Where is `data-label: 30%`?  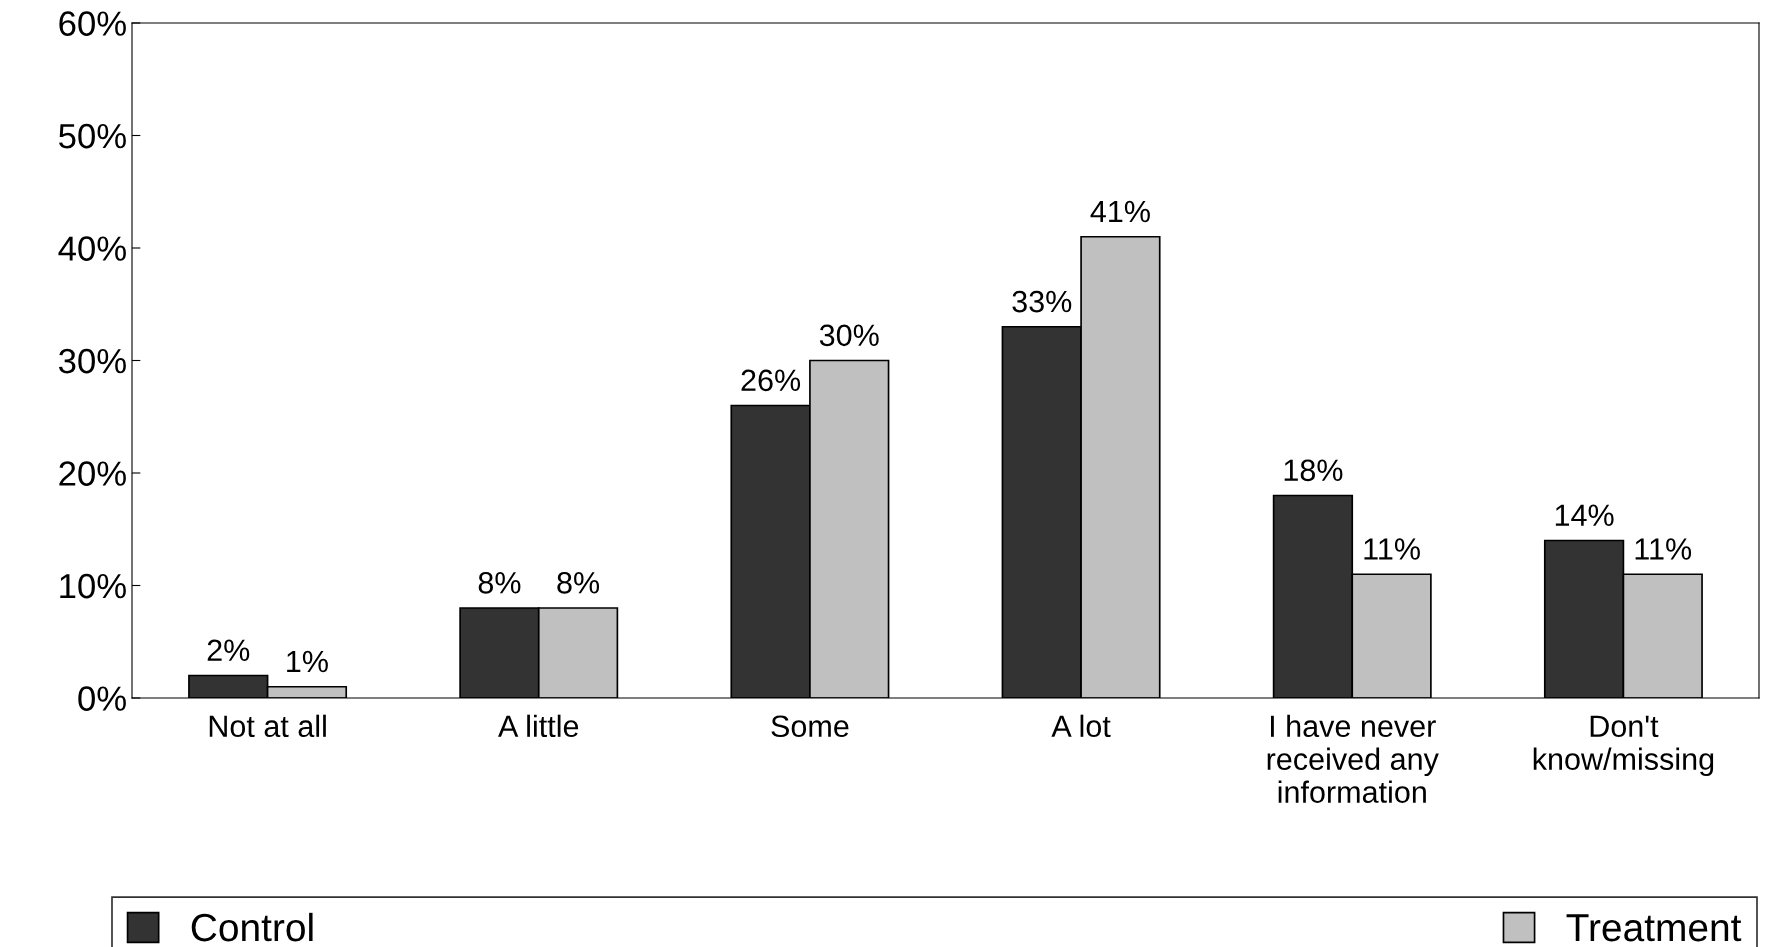
data-label: 30% is located at coordinates (849, 335).